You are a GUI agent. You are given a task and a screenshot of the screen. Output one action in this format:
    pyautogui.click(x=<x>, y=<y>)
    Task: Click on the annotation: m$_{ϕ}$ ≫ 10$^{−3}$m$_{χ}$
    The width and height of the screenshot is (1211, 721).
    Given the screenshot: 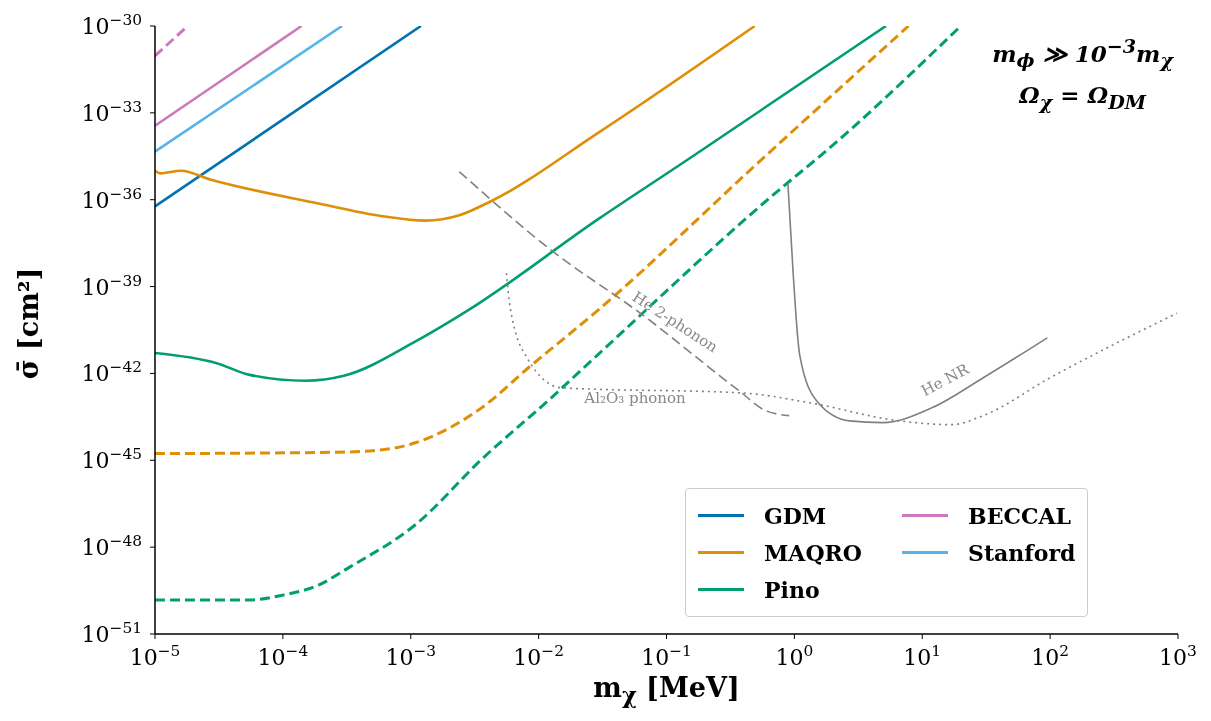 What is the action you would take?
    pyautogui.click(x=1082, y=54)
    